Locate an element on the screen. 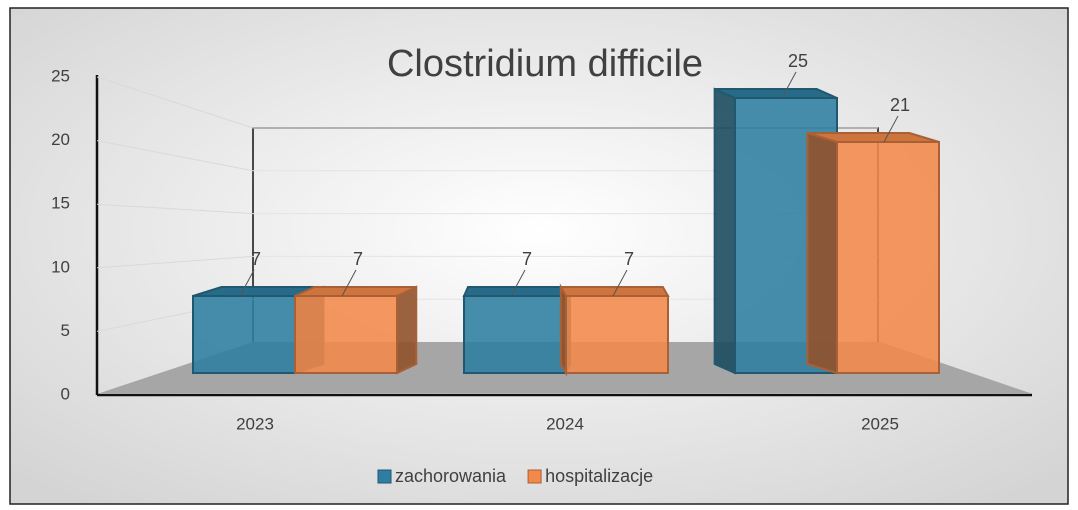  data-label: 25 is located at coordinates (798, 61).